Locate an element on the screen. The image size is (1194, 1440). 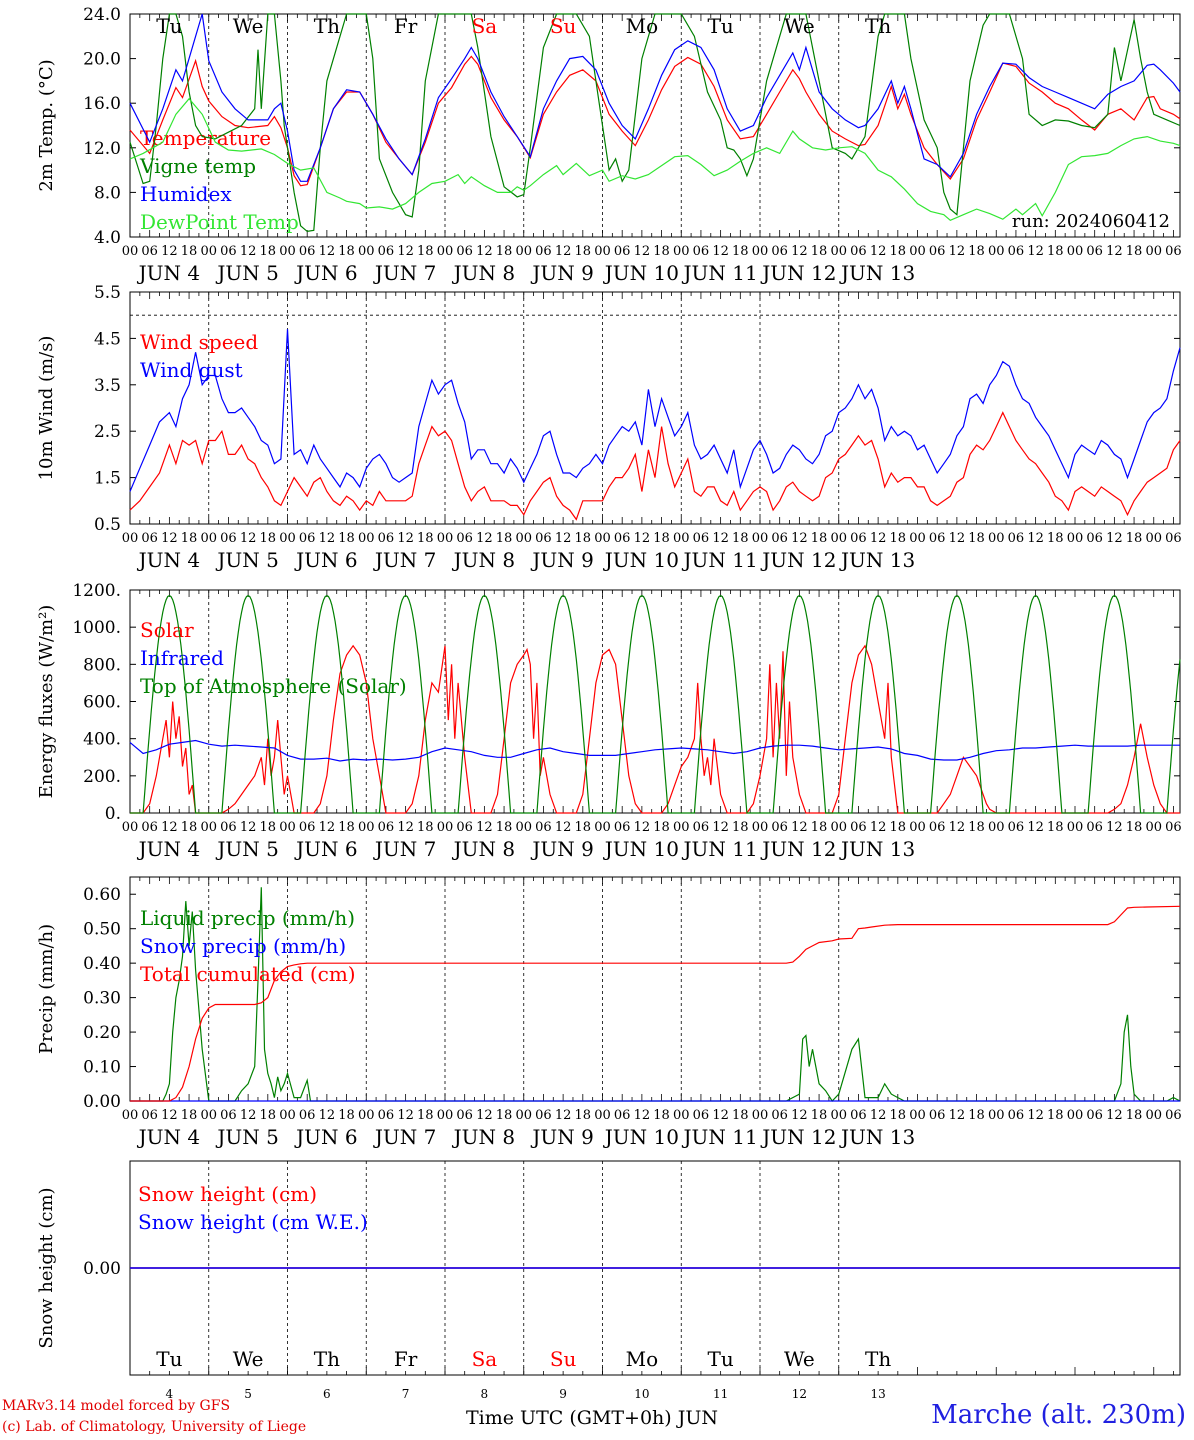
series-wind-speed-line is located at coordinates (655, 466).